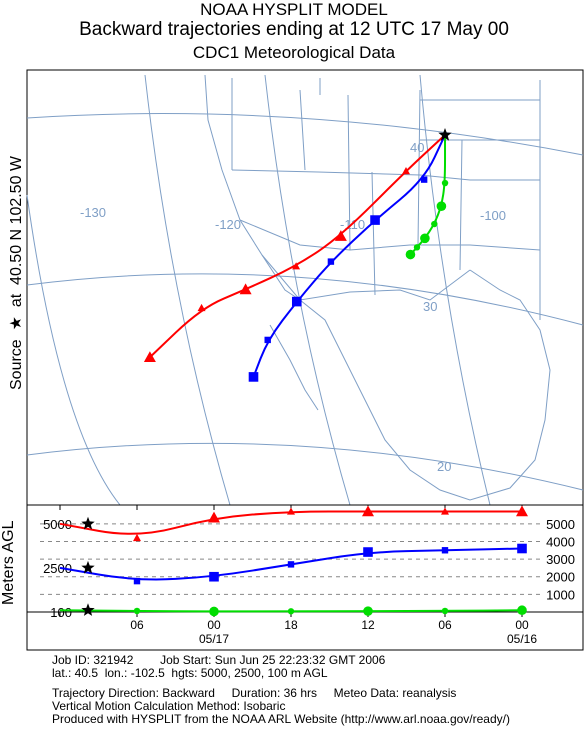  Describe the element at coordinates (273, 660) in the screenshot. I see `footer-job-start: Job Start: Sun Jun 25 22:23:32 GMT 2006` at that location.